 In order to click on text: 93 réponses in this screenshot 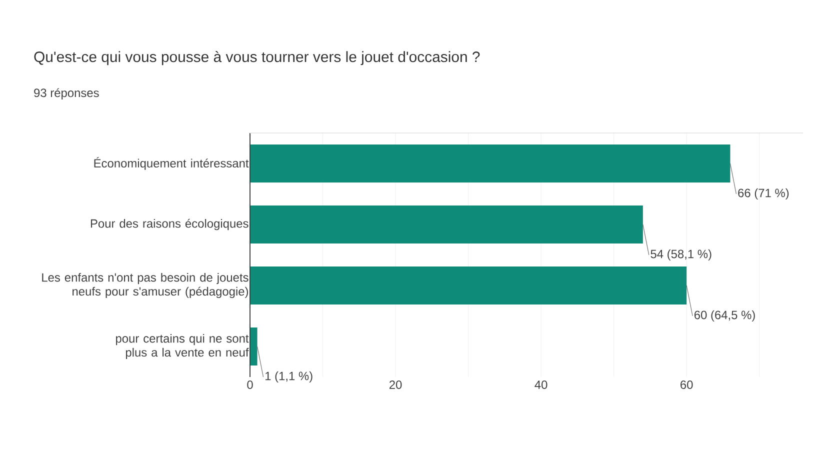, I will do `click(66, 94)`.